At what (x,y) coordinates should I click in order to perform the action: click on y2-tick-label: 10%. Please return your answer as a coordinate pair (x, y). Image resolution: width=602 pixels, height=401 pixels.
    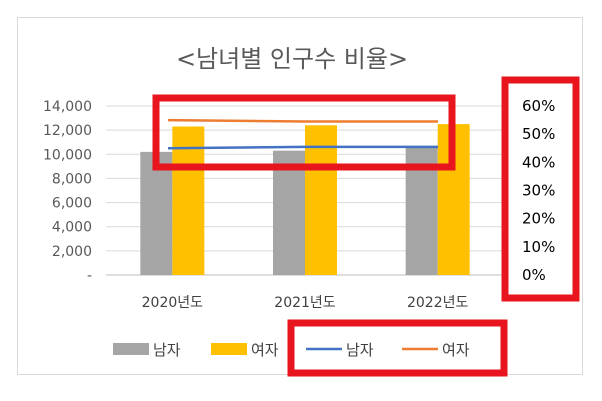
    Looking at the image, I should click on (538, 247).